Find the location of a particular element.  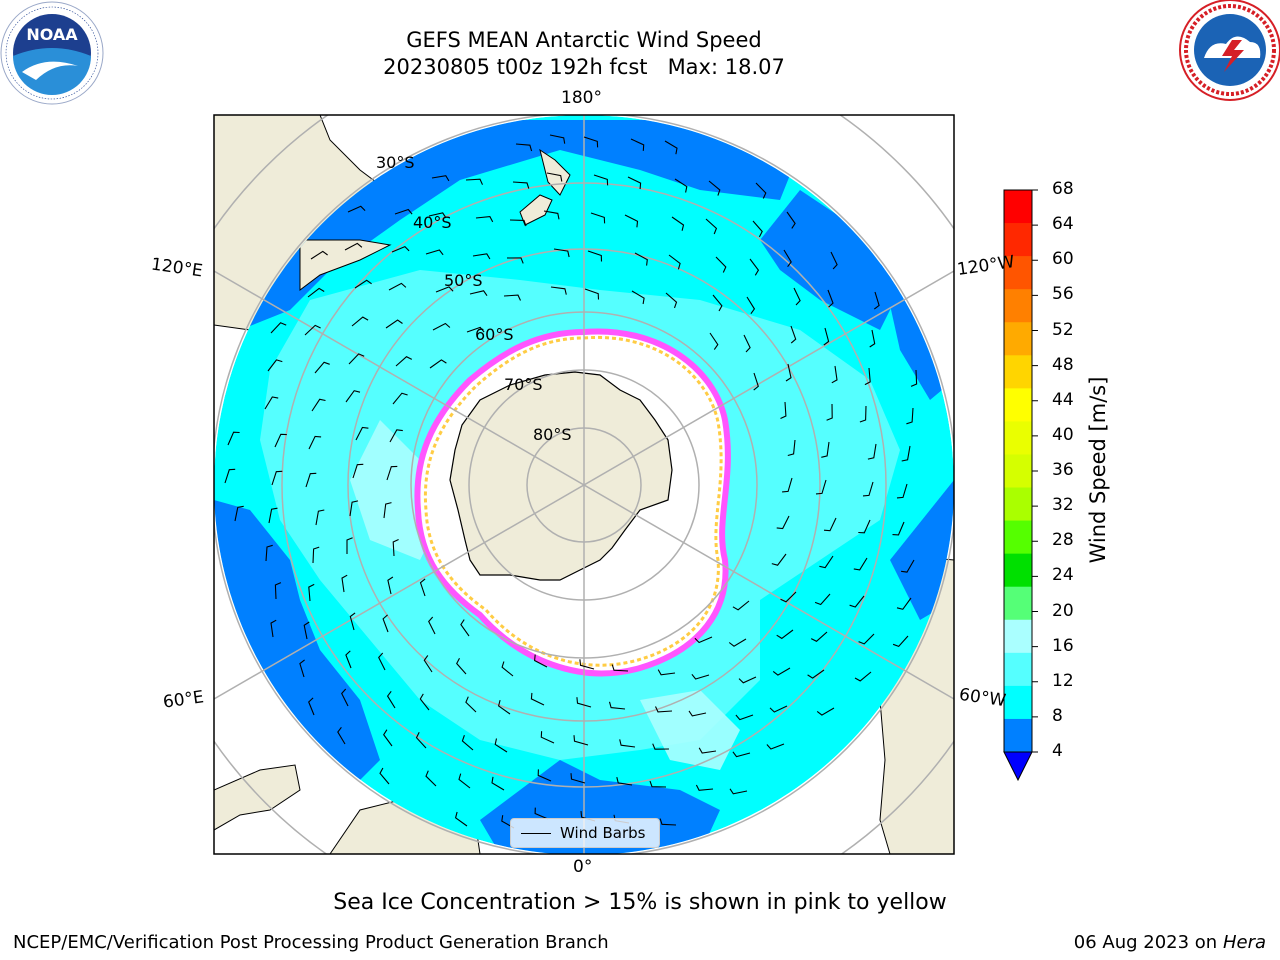

lat-label-70s: 70°S is located at coordinates (523, 384).